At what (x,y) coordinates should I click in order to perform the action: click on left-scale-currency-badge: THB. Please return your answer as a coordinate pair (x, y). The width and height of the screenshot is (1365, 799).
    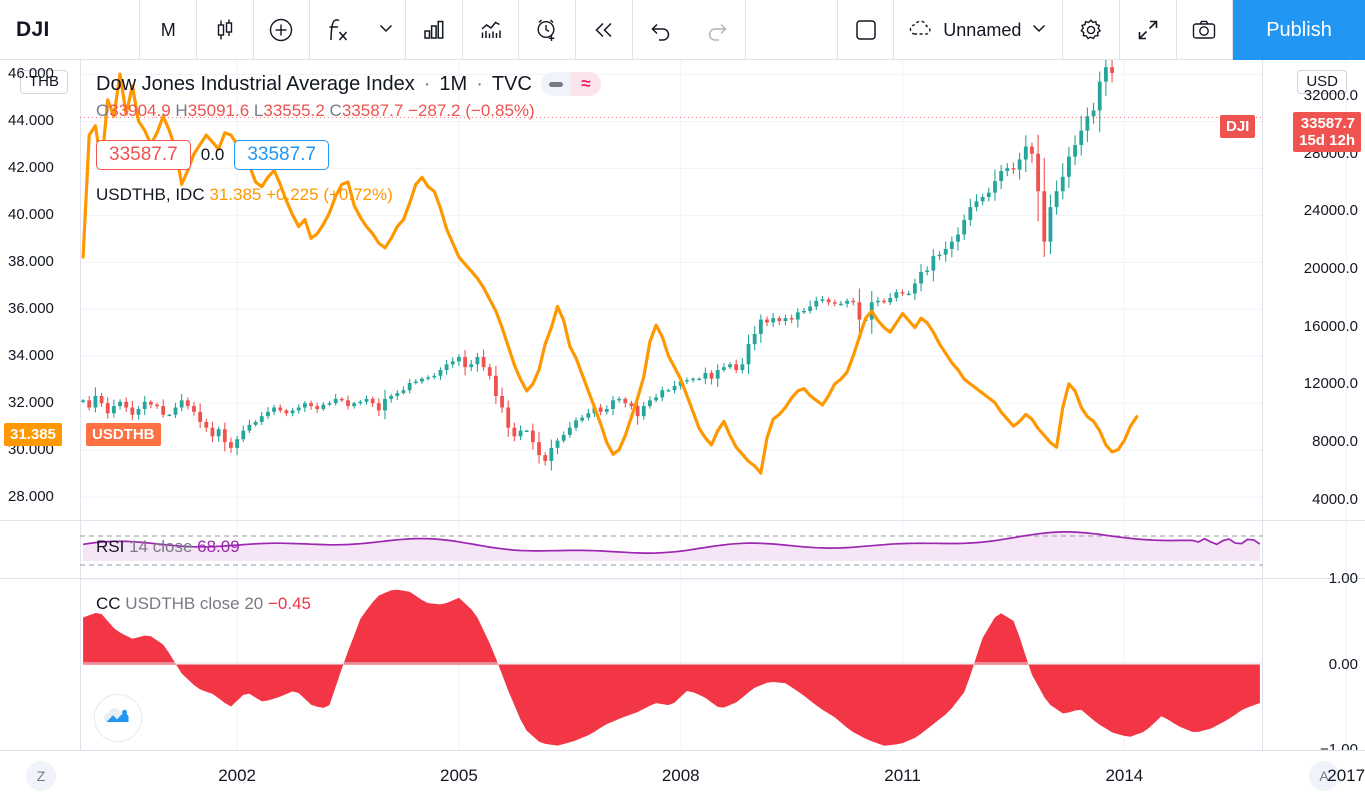
    Looking at the image, I should click on (44, 82).